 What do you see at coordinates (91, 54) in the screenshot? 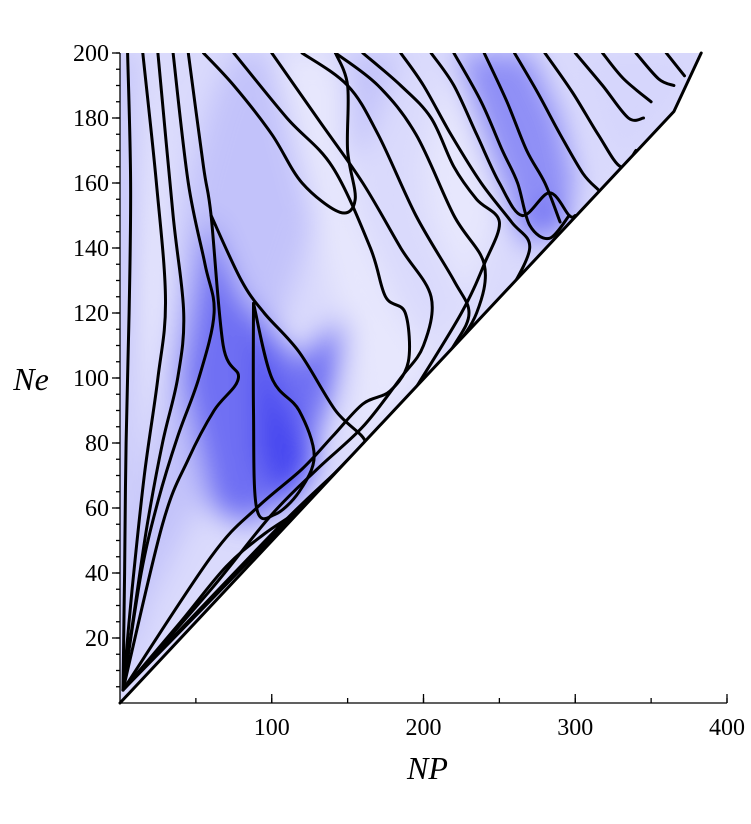
I see `y-tick-label: 200` at bounding box center [91, 54].